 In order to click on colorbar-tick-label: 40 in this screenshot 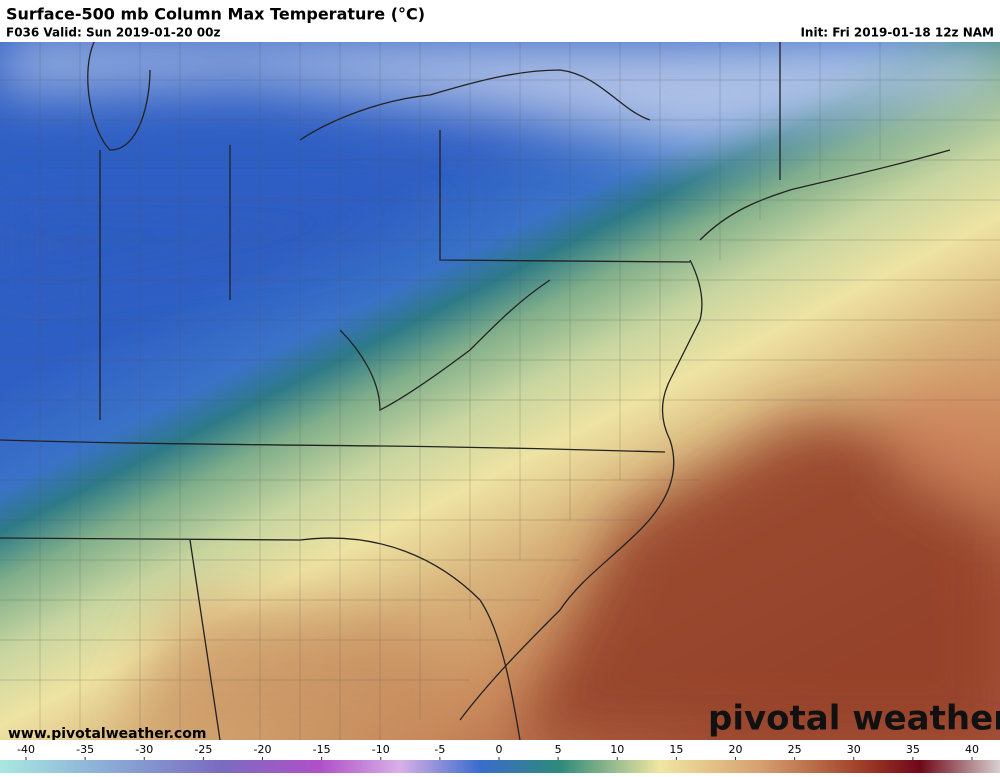, I will do `click(972, 749)`.